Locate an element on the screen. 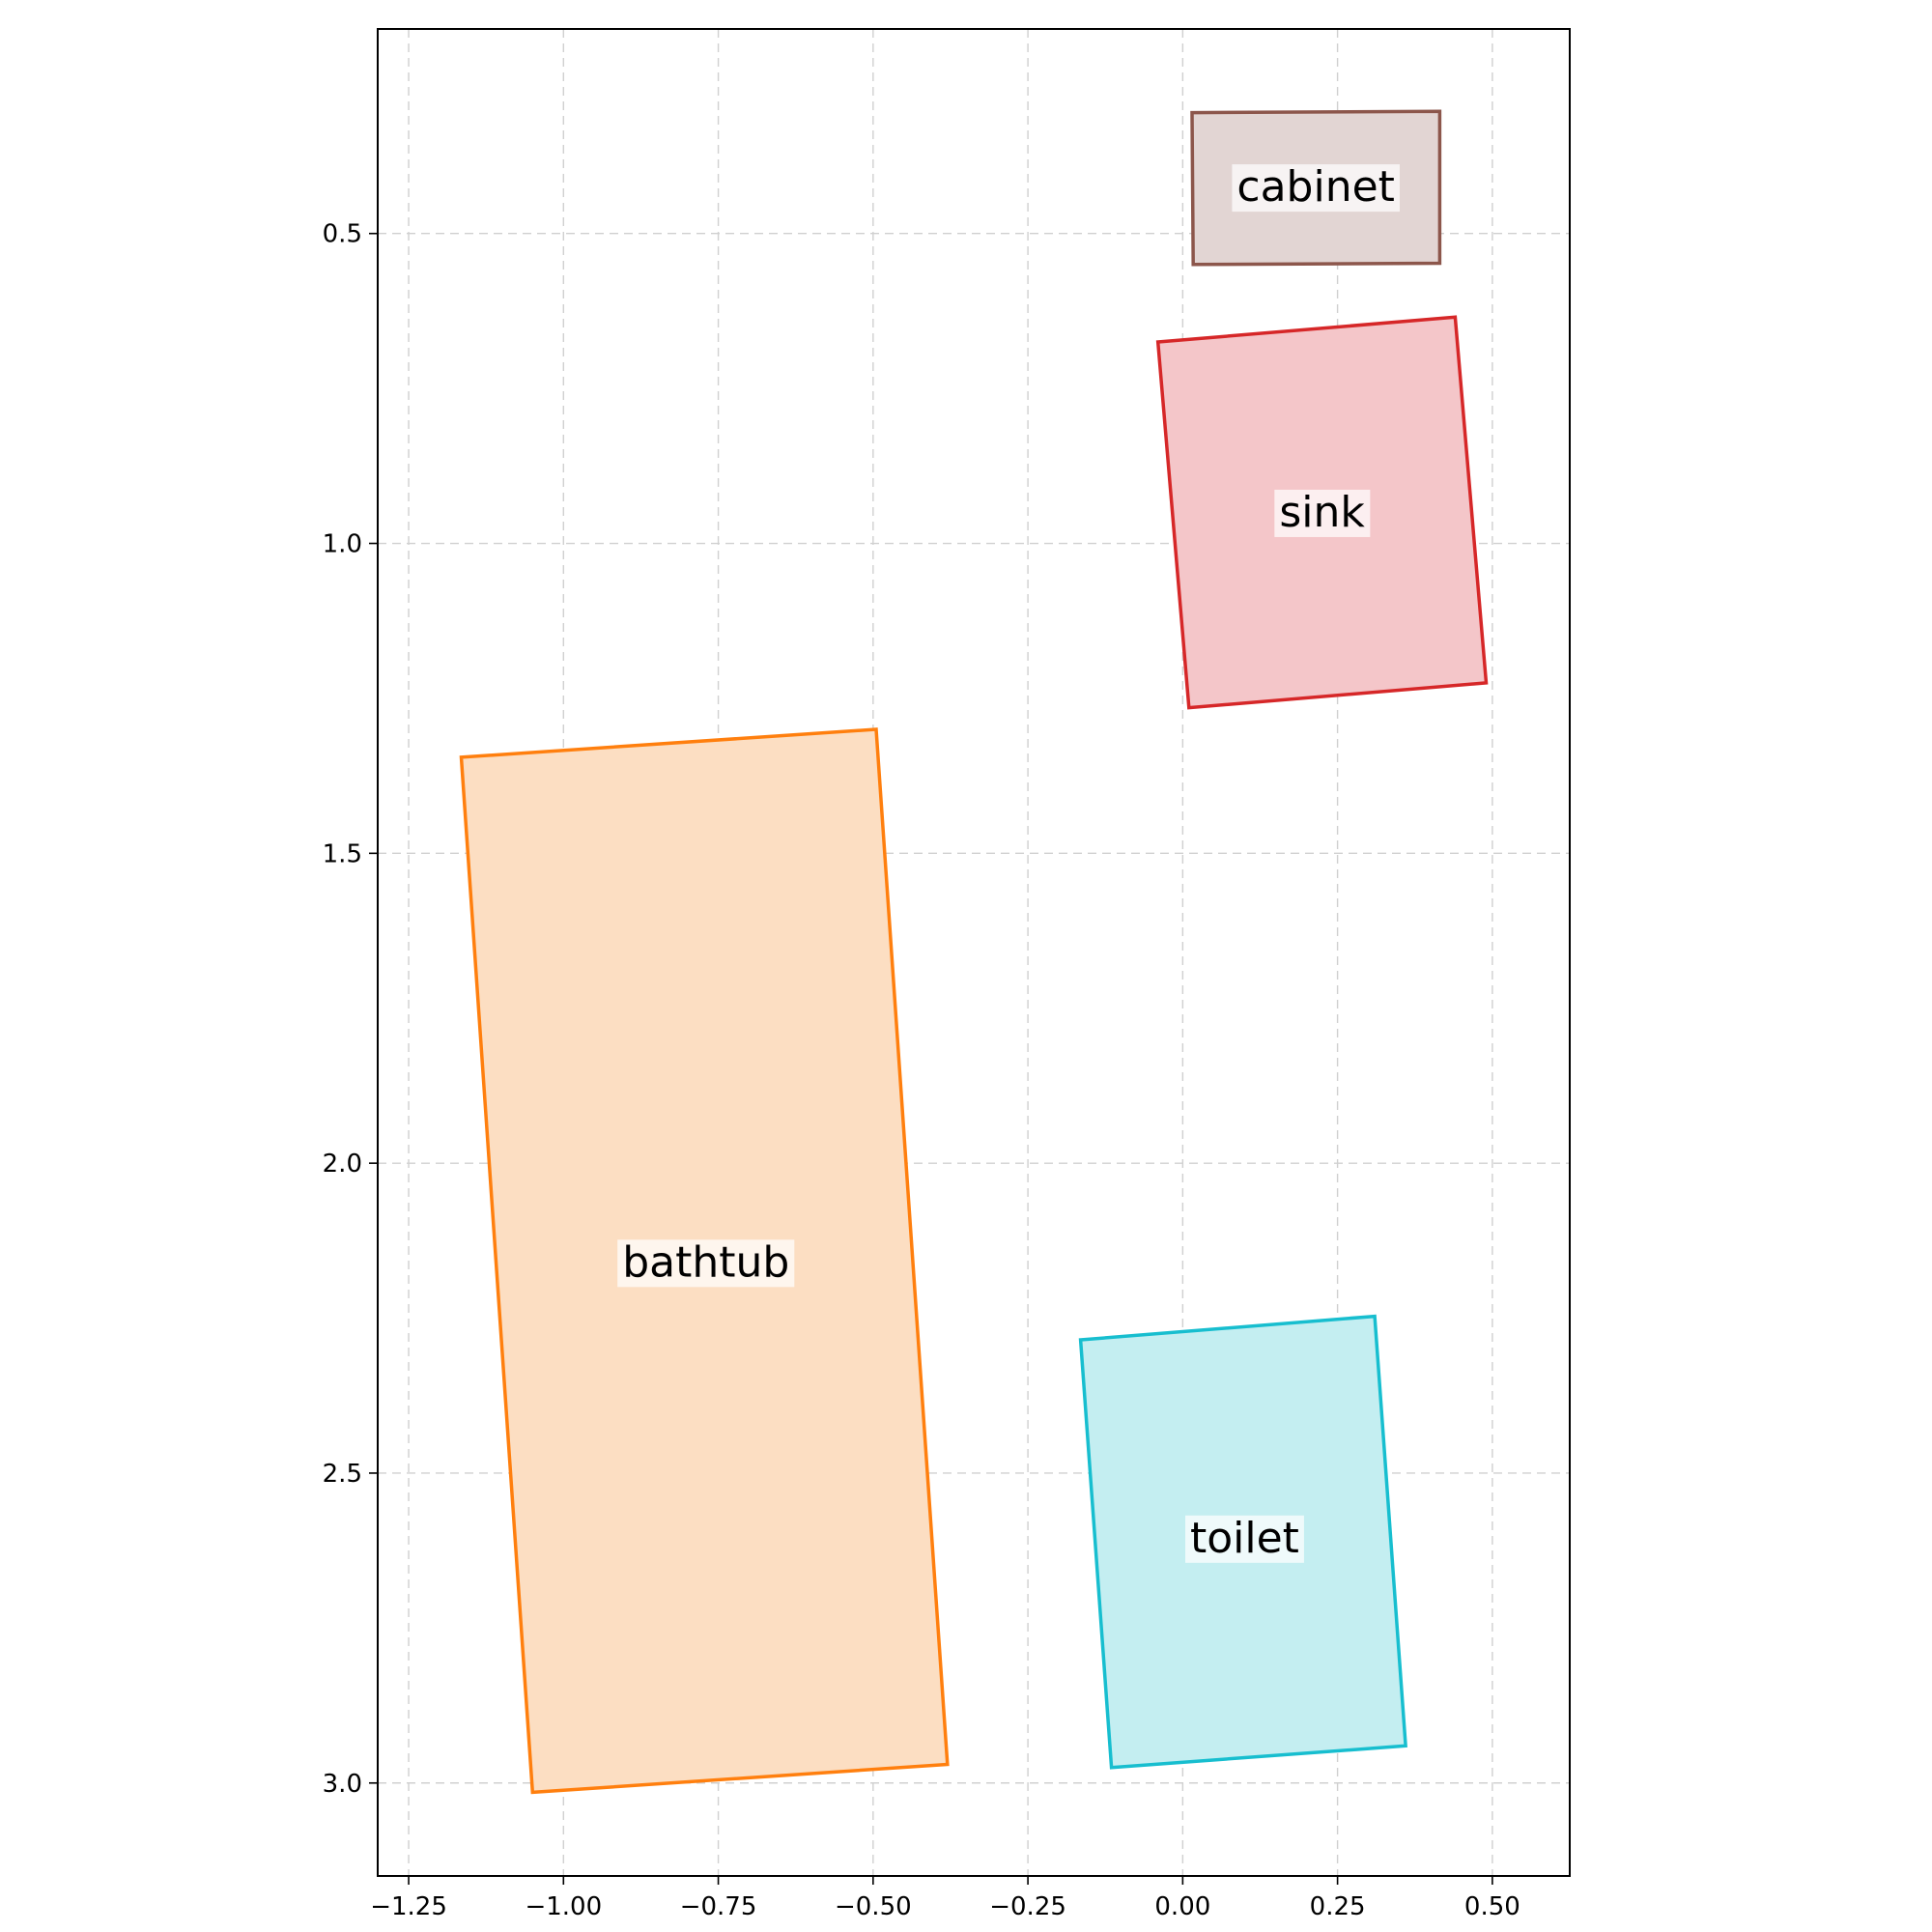 Image resolution: width=1932 pixels, height=1932 pixels. y-tick-label: 1.0 is located at coordinates (342, 544).